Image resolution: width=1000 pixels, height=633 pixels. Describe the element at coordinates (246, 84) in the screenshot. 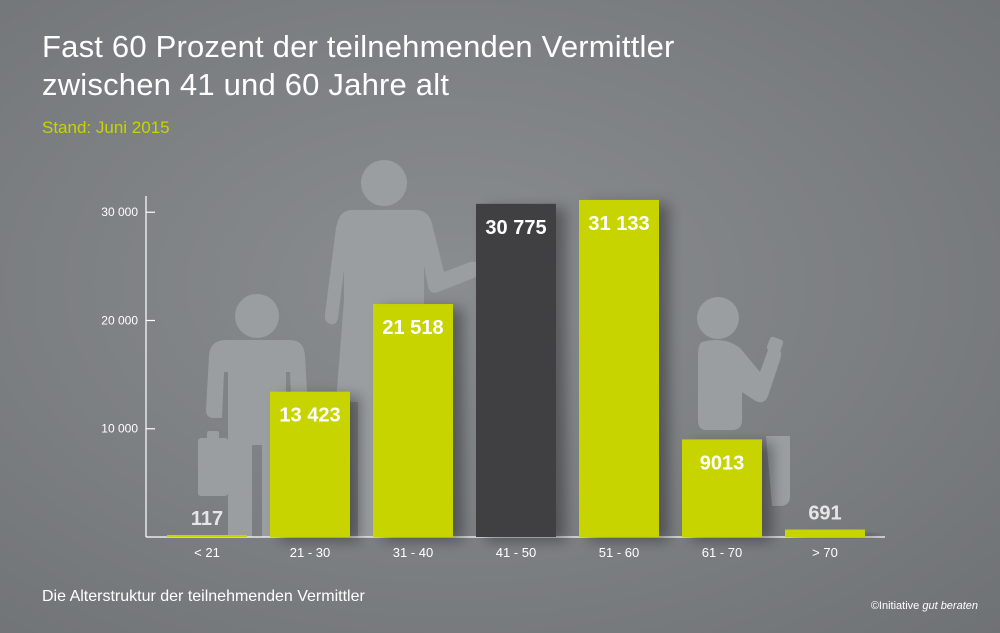

I see `chart-title-line-2: zwischen 41 und 60 Jahre alt` at that location.